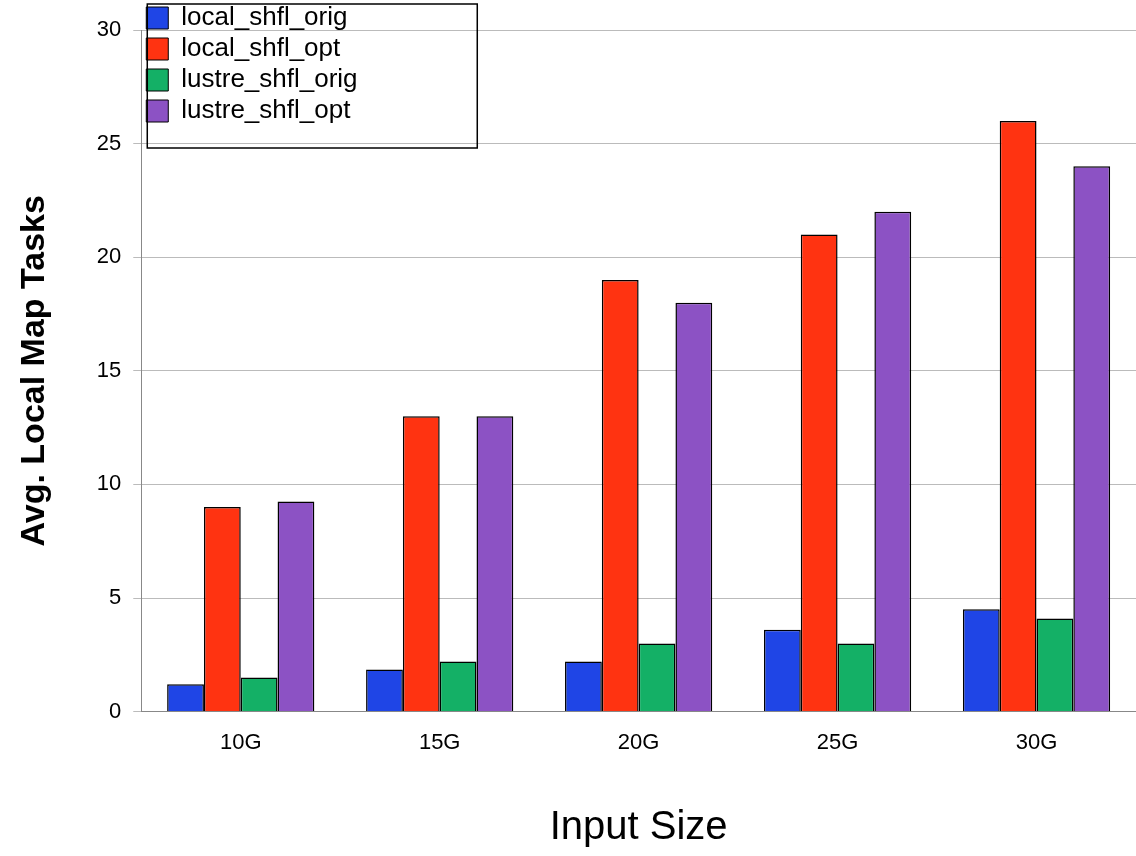  Describe the element at coordinates (109, 369) in the screenshot. I see `y-tick-label: 15` at that location.